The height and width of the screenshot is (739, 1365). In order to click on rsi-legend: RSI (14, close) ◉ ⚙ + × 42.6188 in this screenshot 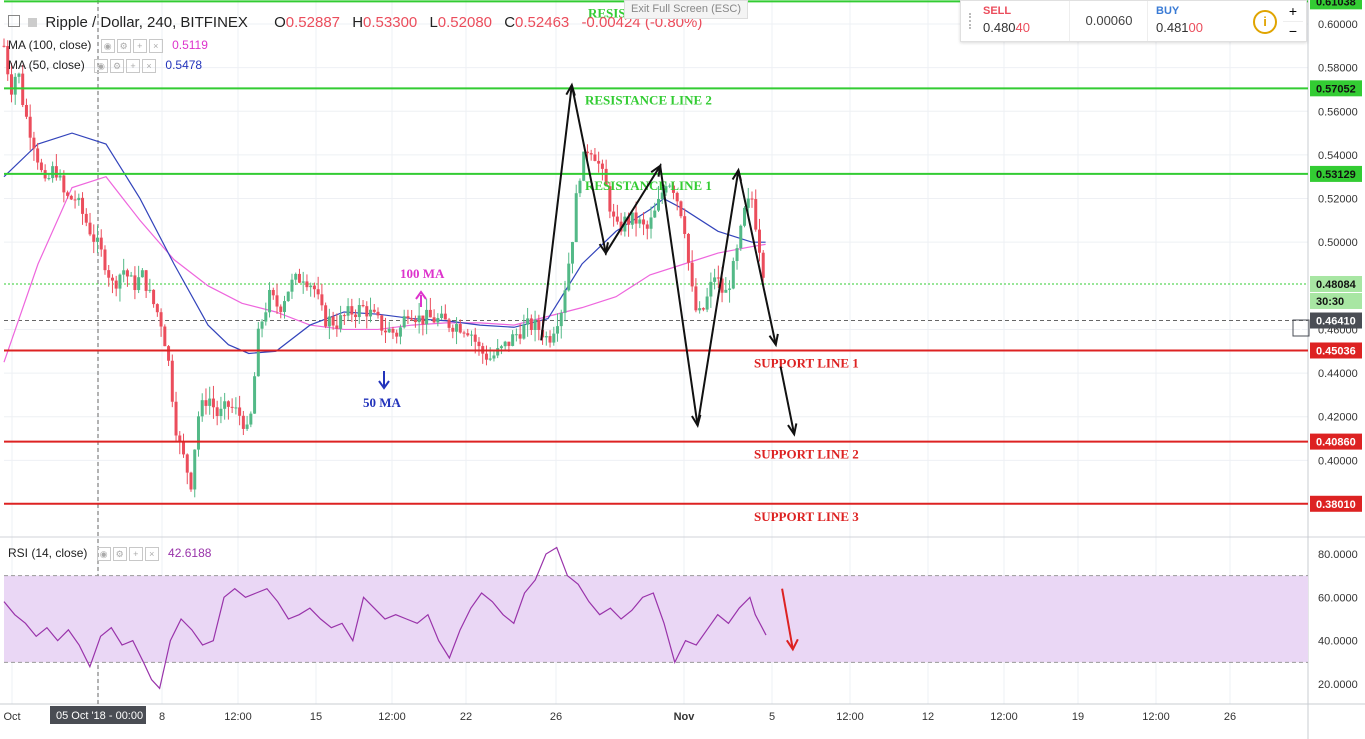, I will do `click(110, 554)`.